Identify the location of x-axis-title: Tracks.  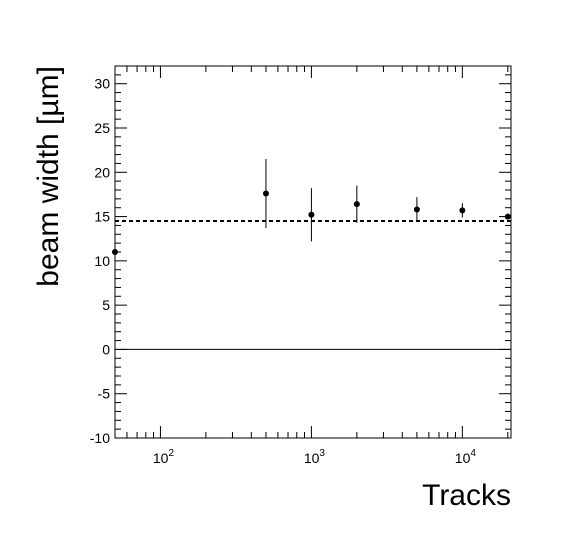
(466, 495).